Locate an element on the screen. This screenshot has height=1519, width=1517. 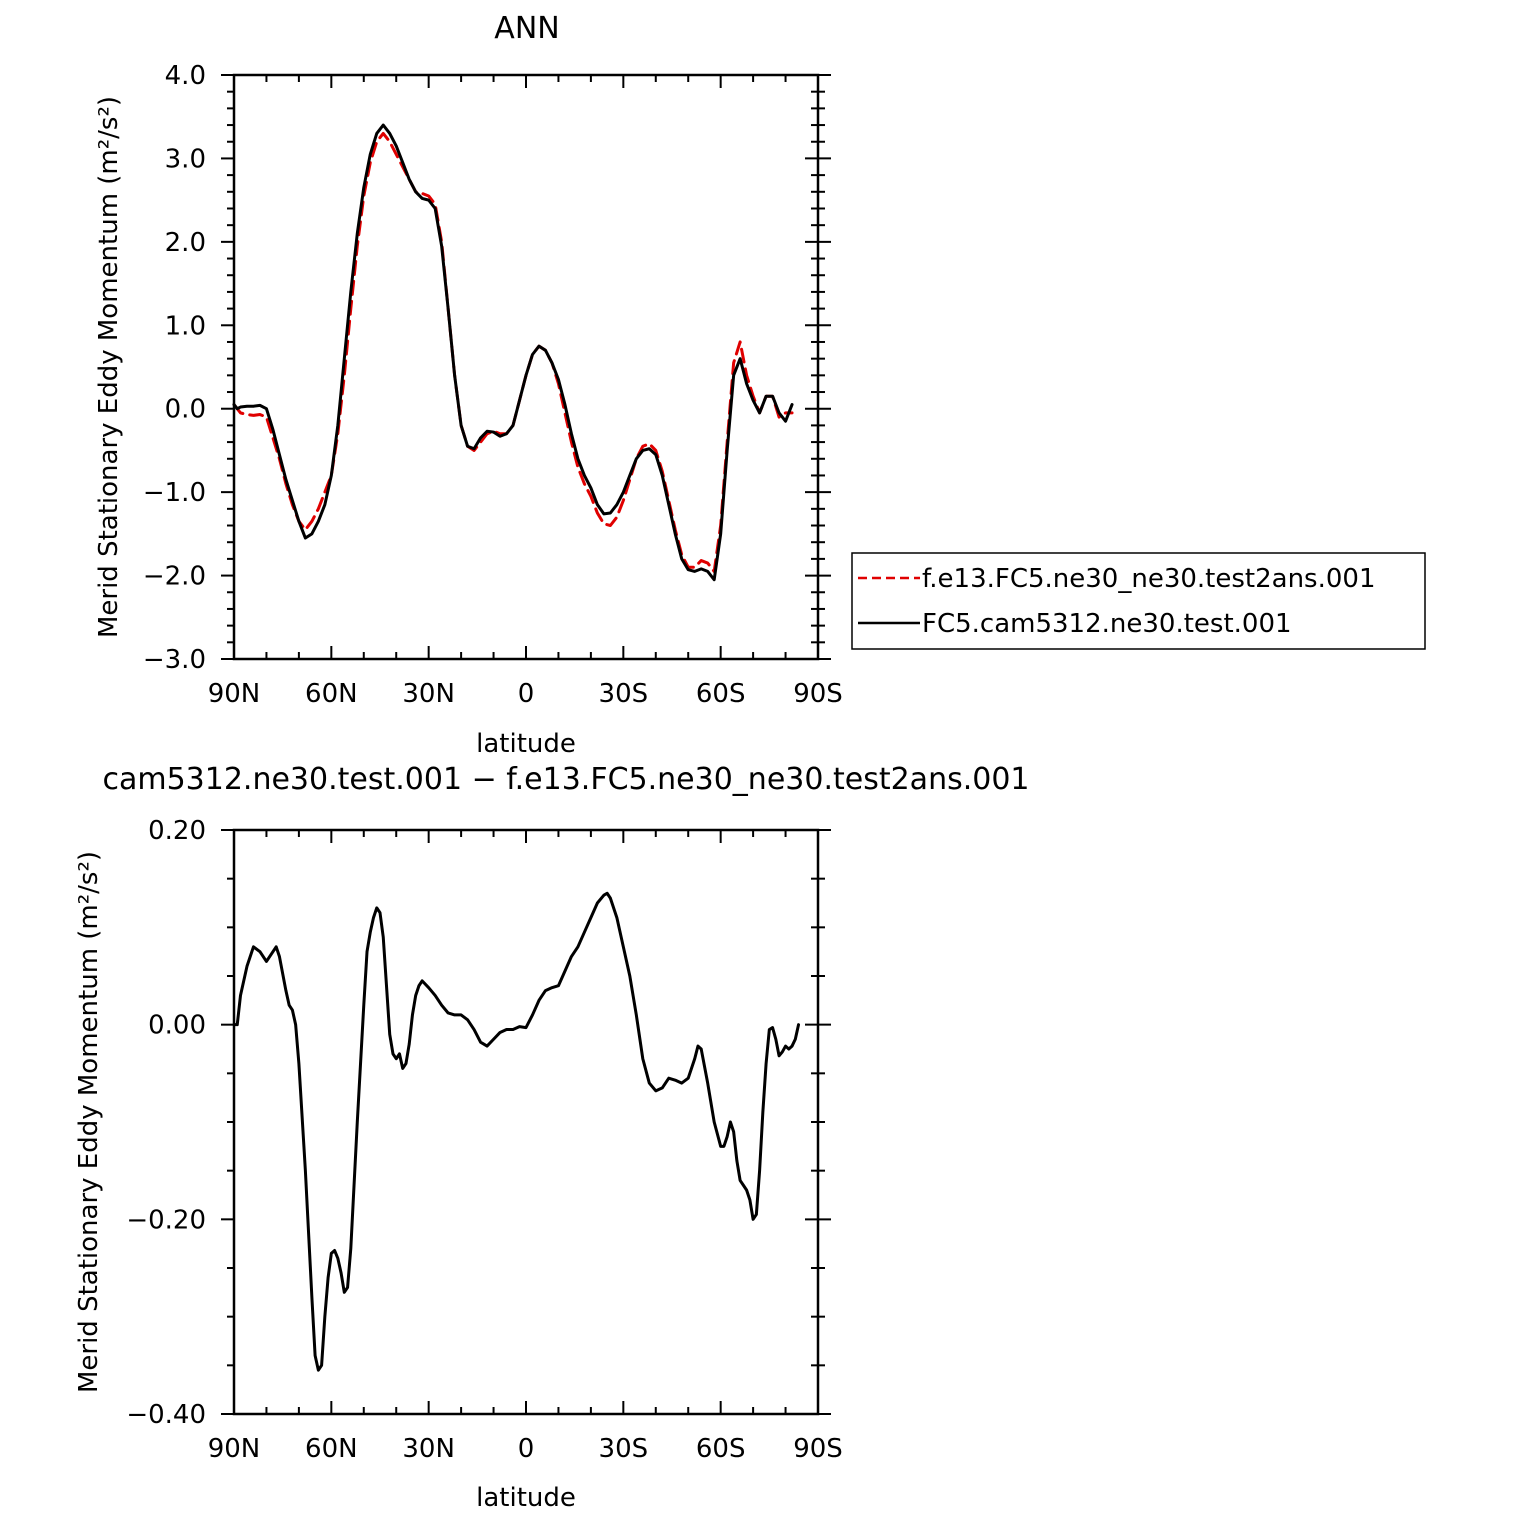
y-tick-label: −0.20 is located at coordinates (166, 1220).